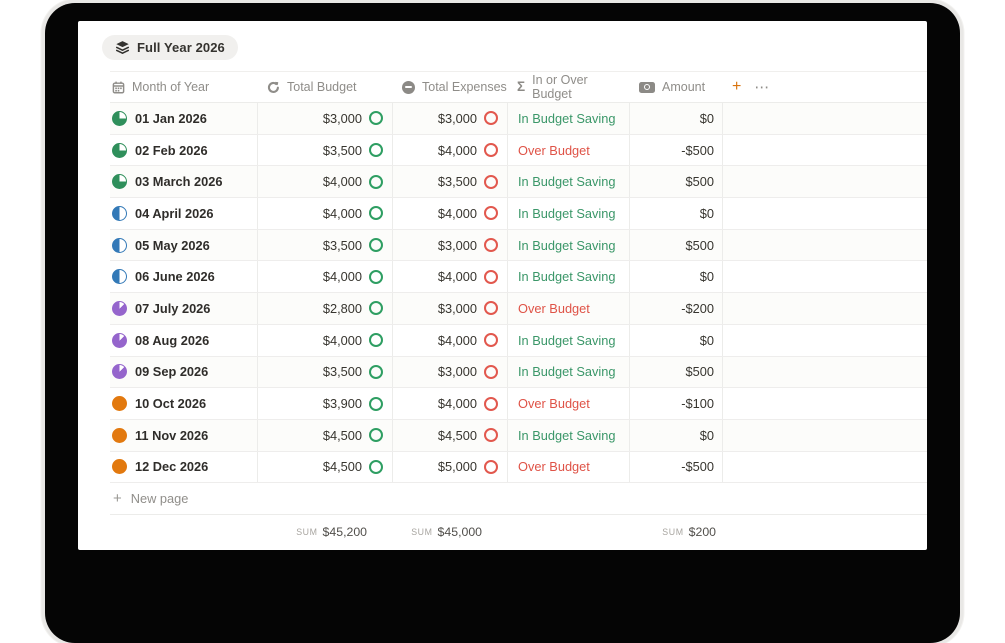 This screenshot has height=643, width=1005. Describe the element at coordinates (446, 531) in the screenshot. I see `sum-total-expenses: SUM $45,000` at that location.